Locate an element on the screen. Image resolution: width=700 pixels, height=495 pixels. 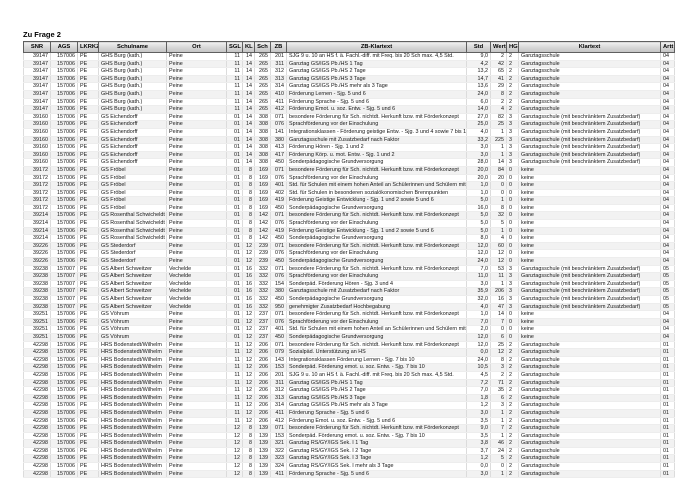
cell-wert: 206 is located at coordinates (498, 291).